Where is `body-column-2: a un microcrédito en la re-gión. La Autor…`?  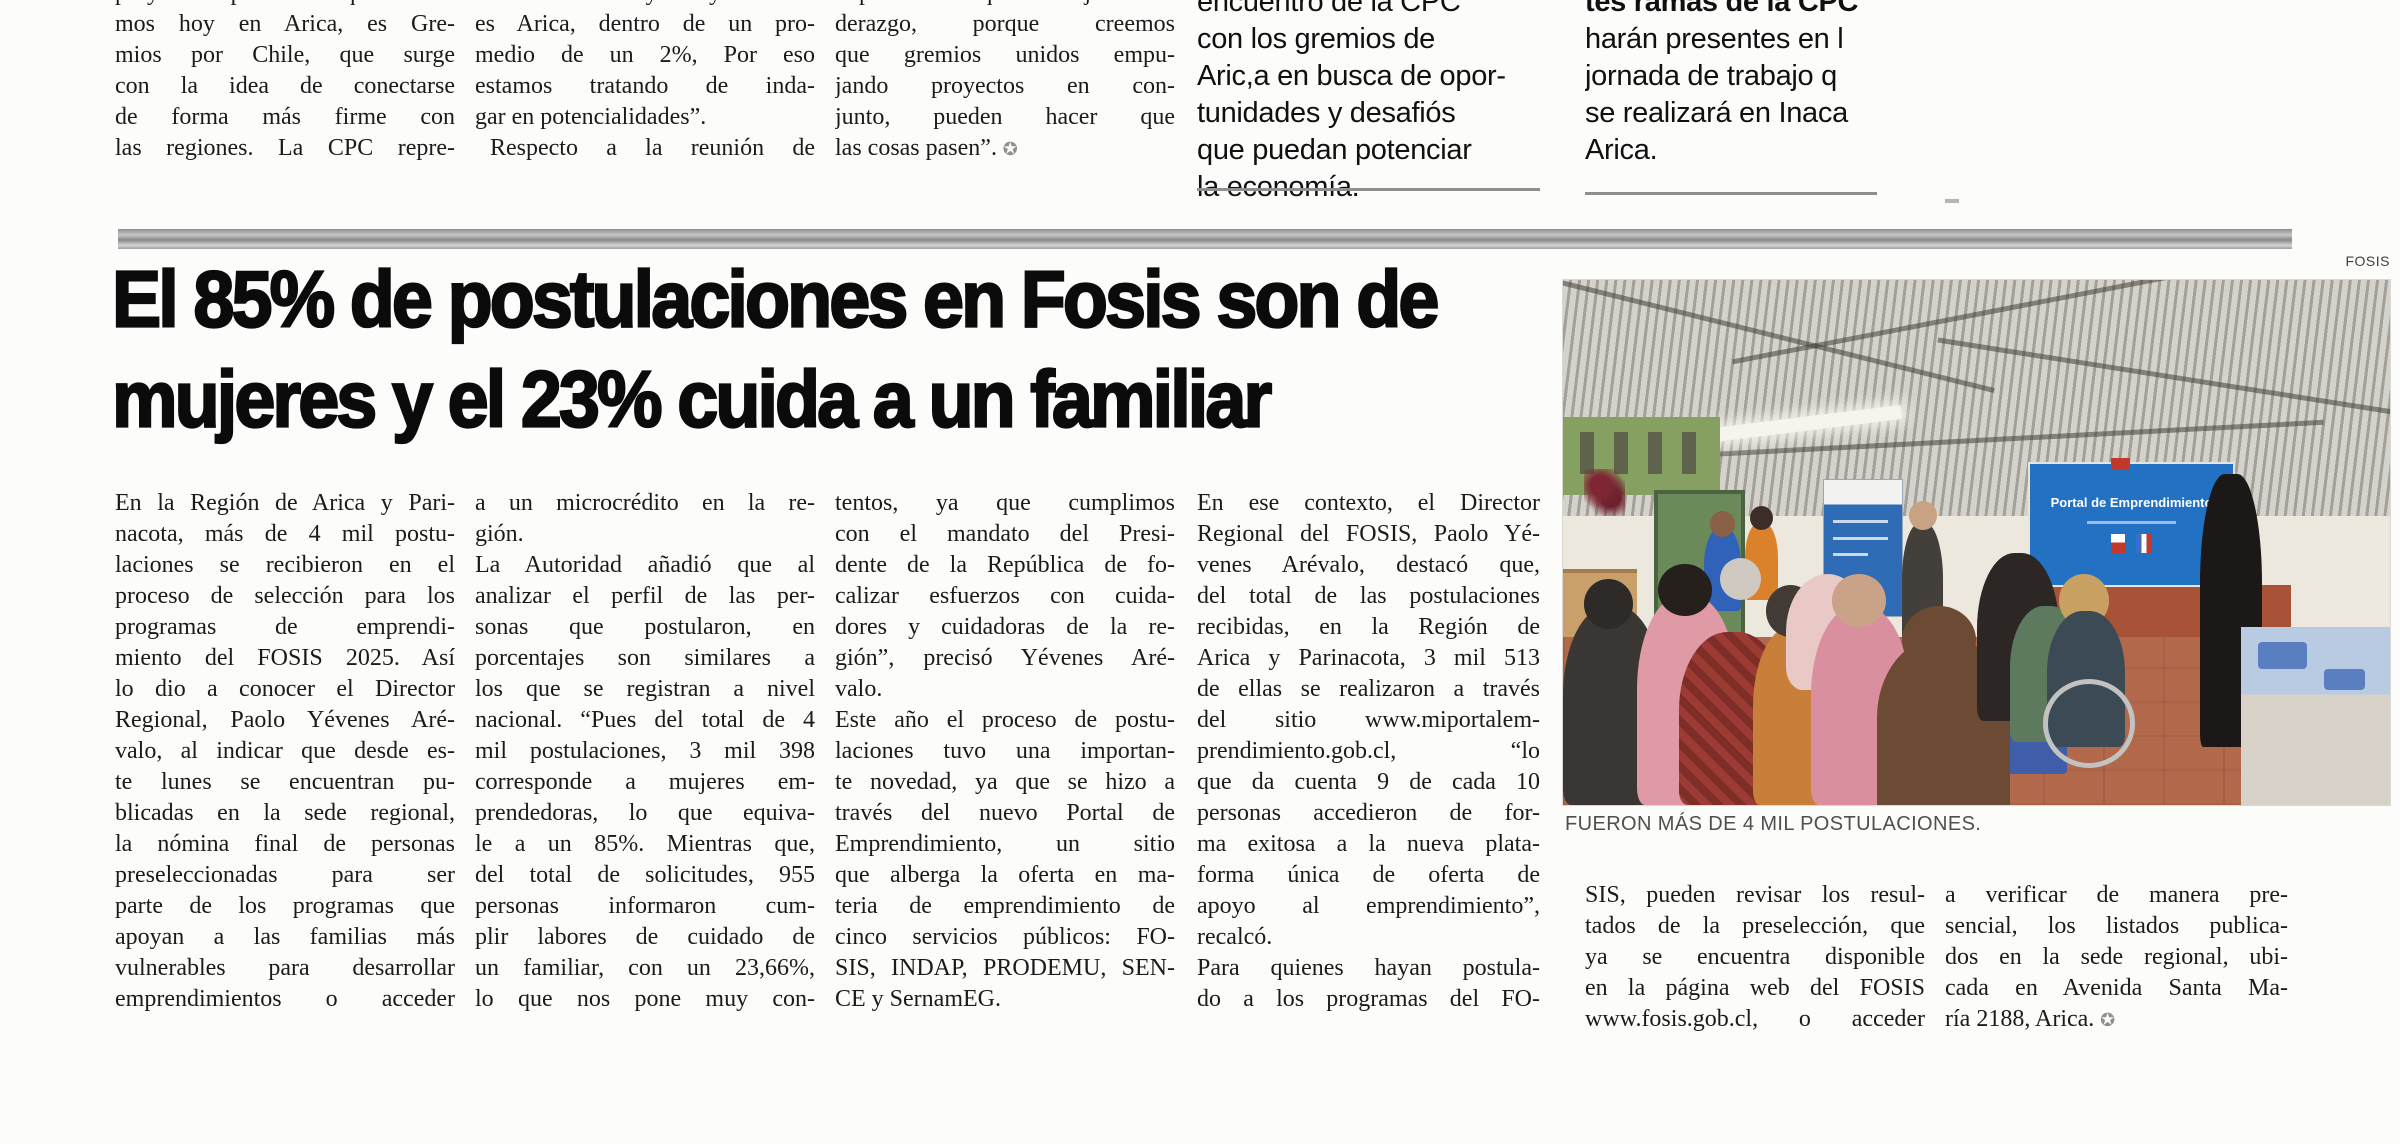 body-column-2: a un microcrédito en la re-gión. La Autor… is located at coordinates (645, 751).